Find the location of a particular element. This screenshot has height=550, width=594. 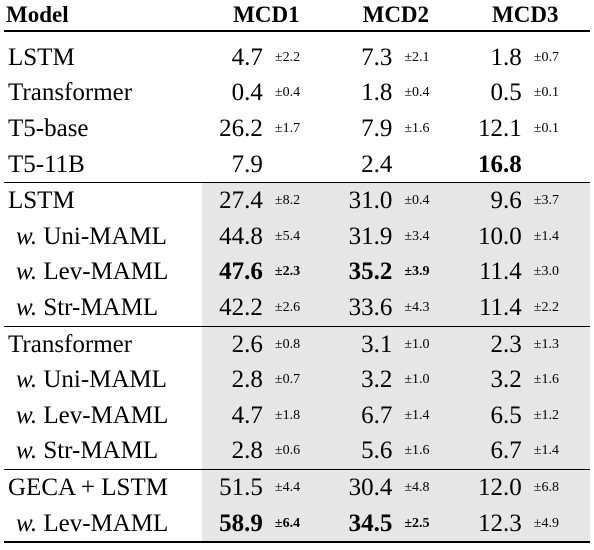

table-row: w. Lev-MAML 58.9 ±6.4 34.5 ±2.5 12.3 ±4.9 is located at coordinates (297, 524).